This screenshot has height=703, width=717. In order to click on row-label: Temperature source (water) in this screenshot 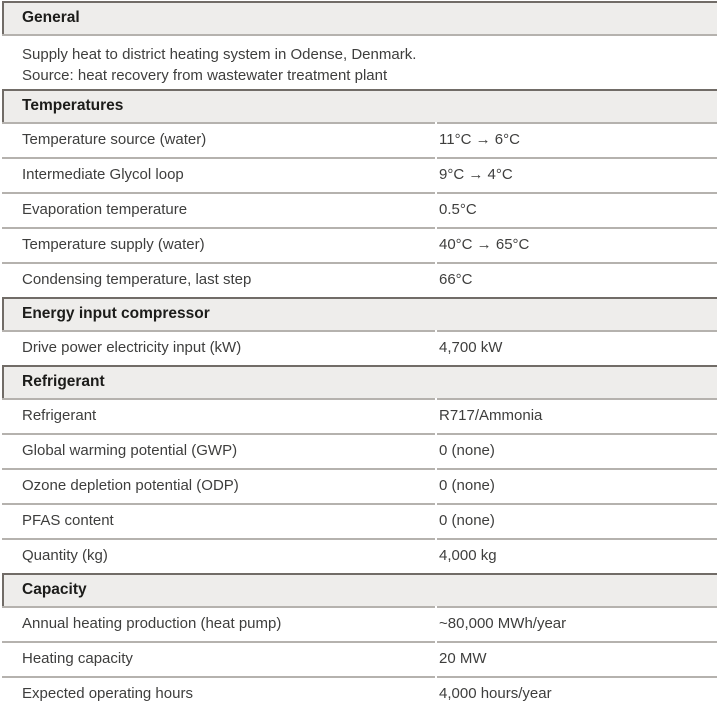, I will do `click(218, 139)`.